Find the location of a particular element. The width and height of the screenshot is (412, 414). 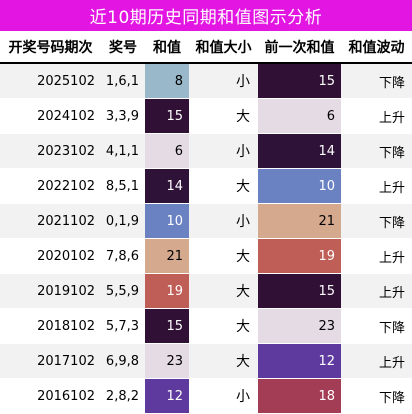

prev-sum-cell: 18 is located at coordinates (299, 396).